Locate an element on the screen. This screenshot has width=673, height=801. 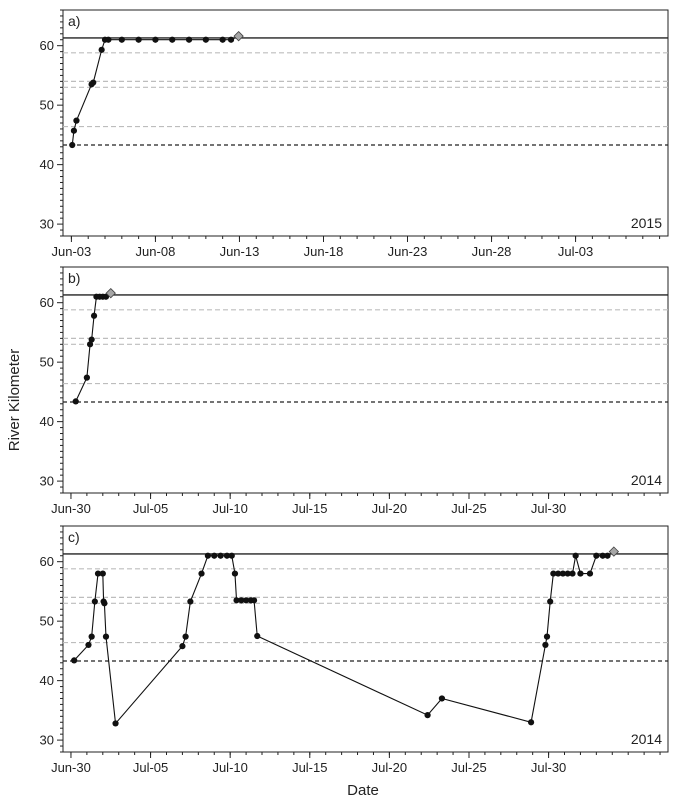
panel-tag: c) is located at coordinates (74, 537).